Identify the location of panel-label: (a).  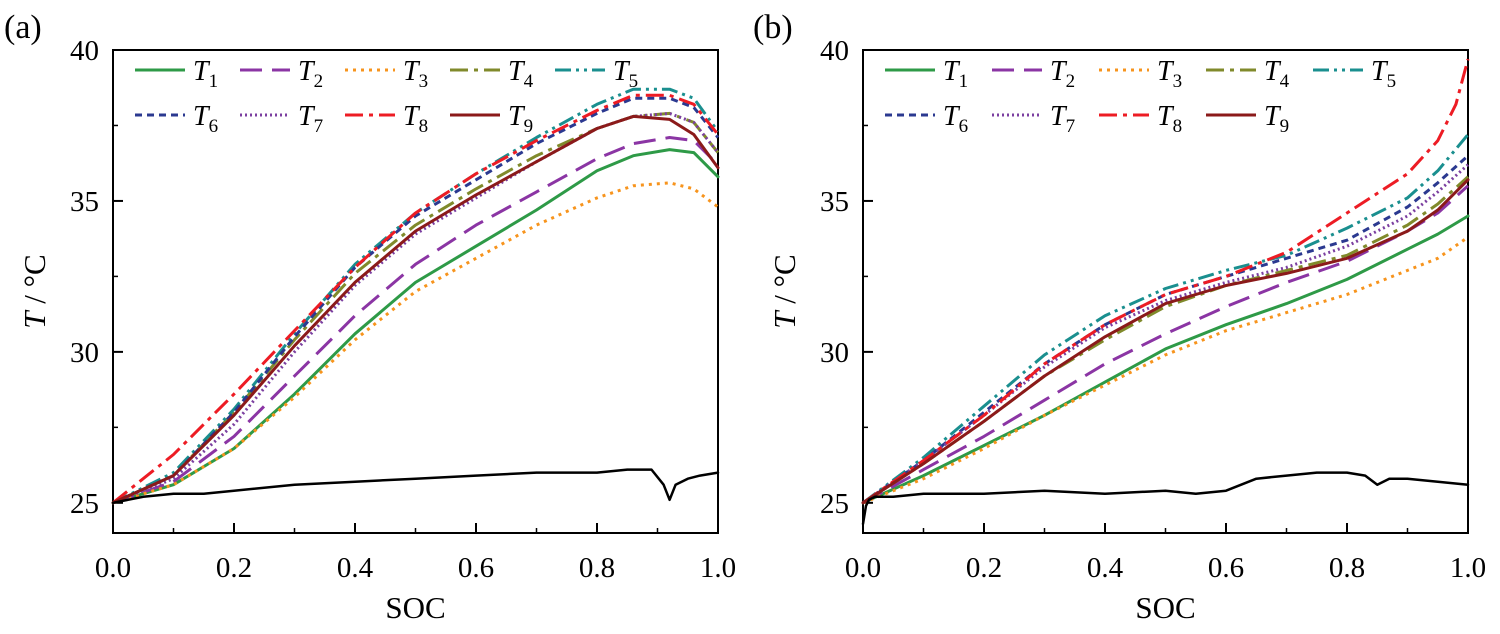
(23, 27).